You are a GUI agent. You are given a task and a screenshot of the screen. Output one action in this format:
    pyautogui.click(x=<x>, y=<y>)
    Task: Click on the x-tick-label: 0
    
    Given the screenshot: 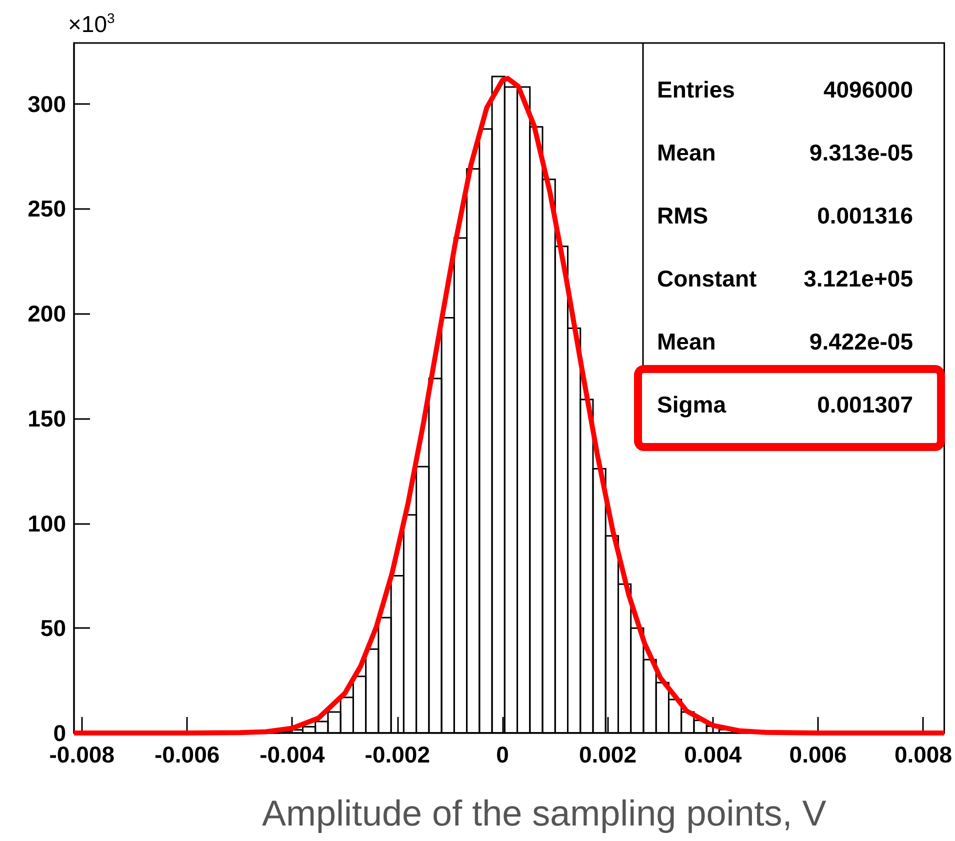 What is the action you would take?
    pyautogui.click(x=502, y=755)
    